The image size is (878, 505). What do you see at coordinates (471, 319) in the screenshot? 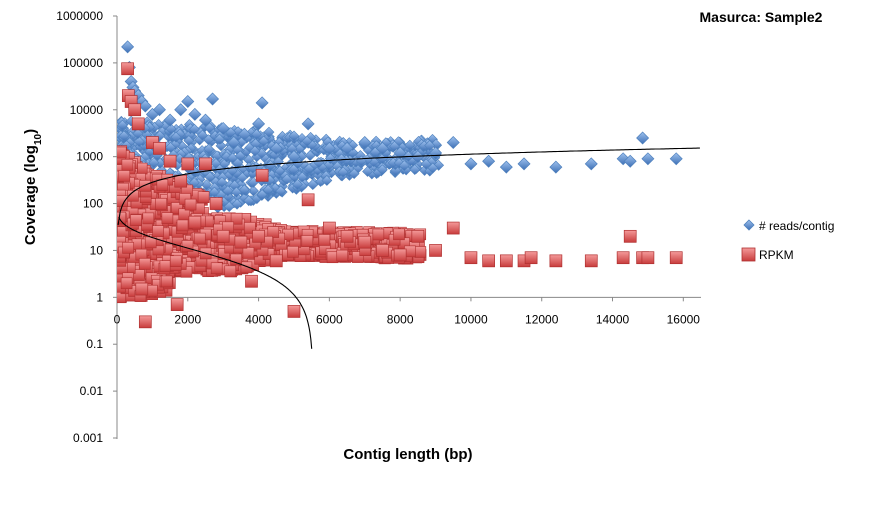
I see `x-tick-label: 10000` at bounding box center [471, 319].